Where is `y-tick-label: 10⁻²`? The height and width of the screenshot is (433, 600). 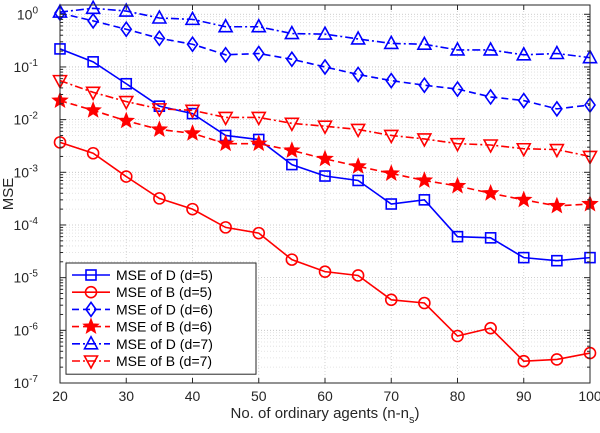 y-tick-label: 10⁻² is located at coordinates (26, 119).